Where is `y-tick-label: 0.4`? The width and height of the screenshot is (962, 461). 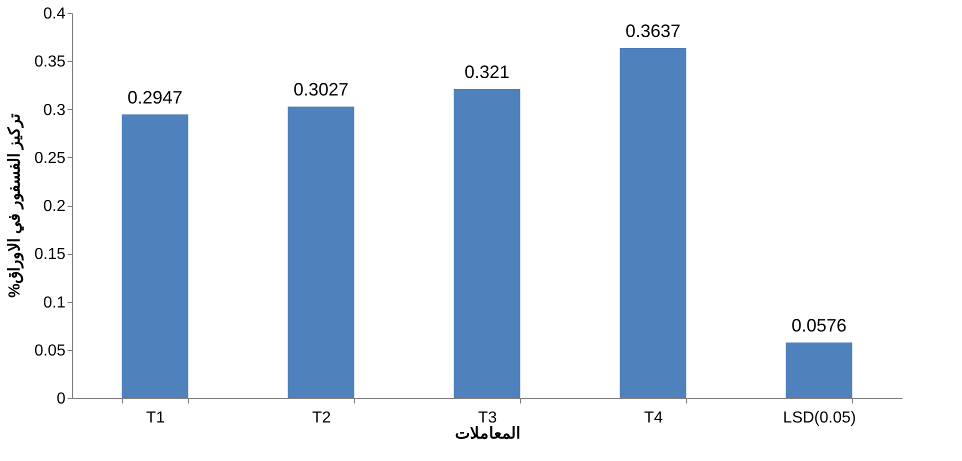 y-tick-label: 0.4 is located at coordinates (54, 14).